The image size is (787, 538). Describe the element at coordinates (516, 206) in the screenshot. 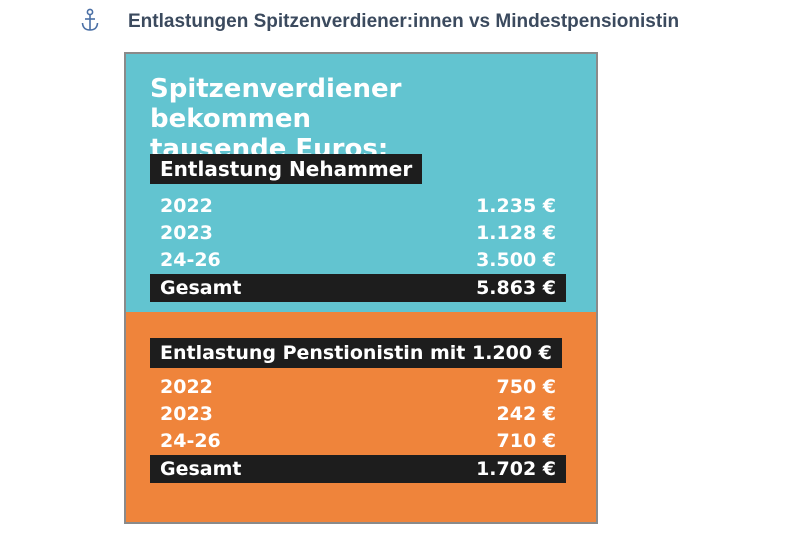

I see `row-amount: 1.235 €` at that location.